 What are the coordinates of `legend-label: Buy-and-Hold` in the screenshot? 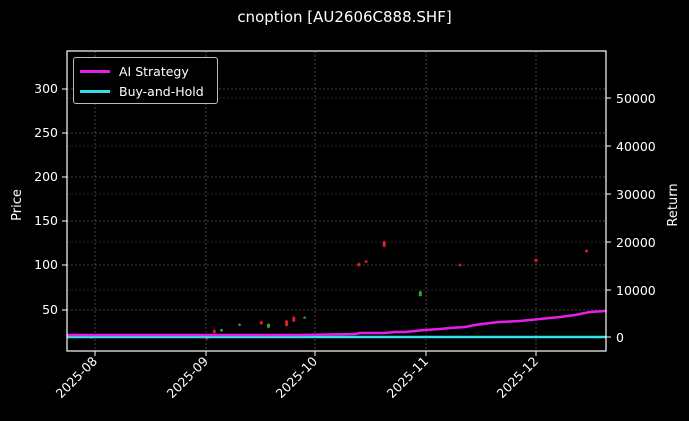 It's located at (161, 91).